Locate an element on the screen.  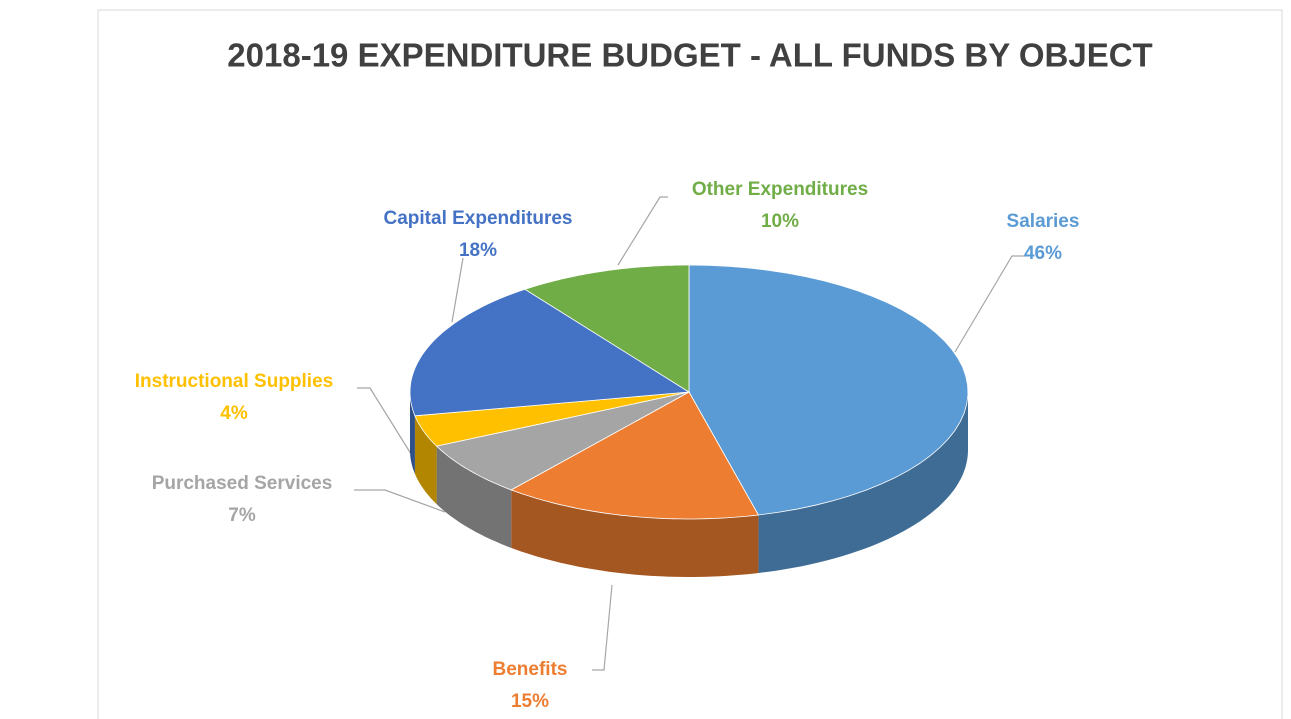
data-label-value: 15% is located at coordinates (530, 701).